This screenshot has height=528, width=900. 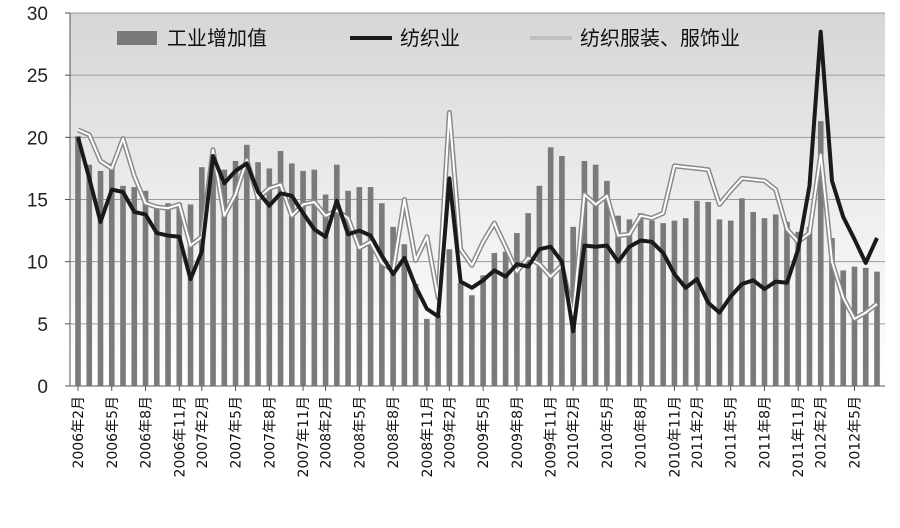 I want to click on y-tick-label: 0, so click(x=42, y=387).